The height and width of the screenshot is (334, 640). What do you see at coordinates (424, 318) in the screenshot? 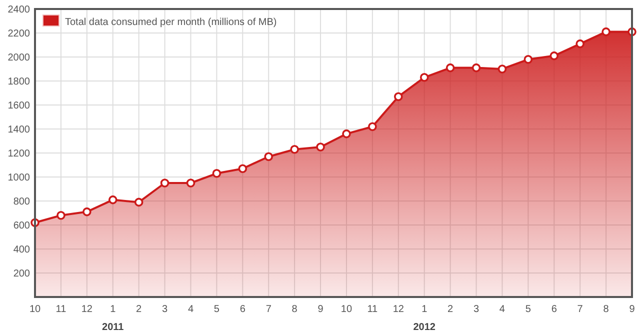
I see `x-tick-label: 1 2012` at bounding box center [424, 318].